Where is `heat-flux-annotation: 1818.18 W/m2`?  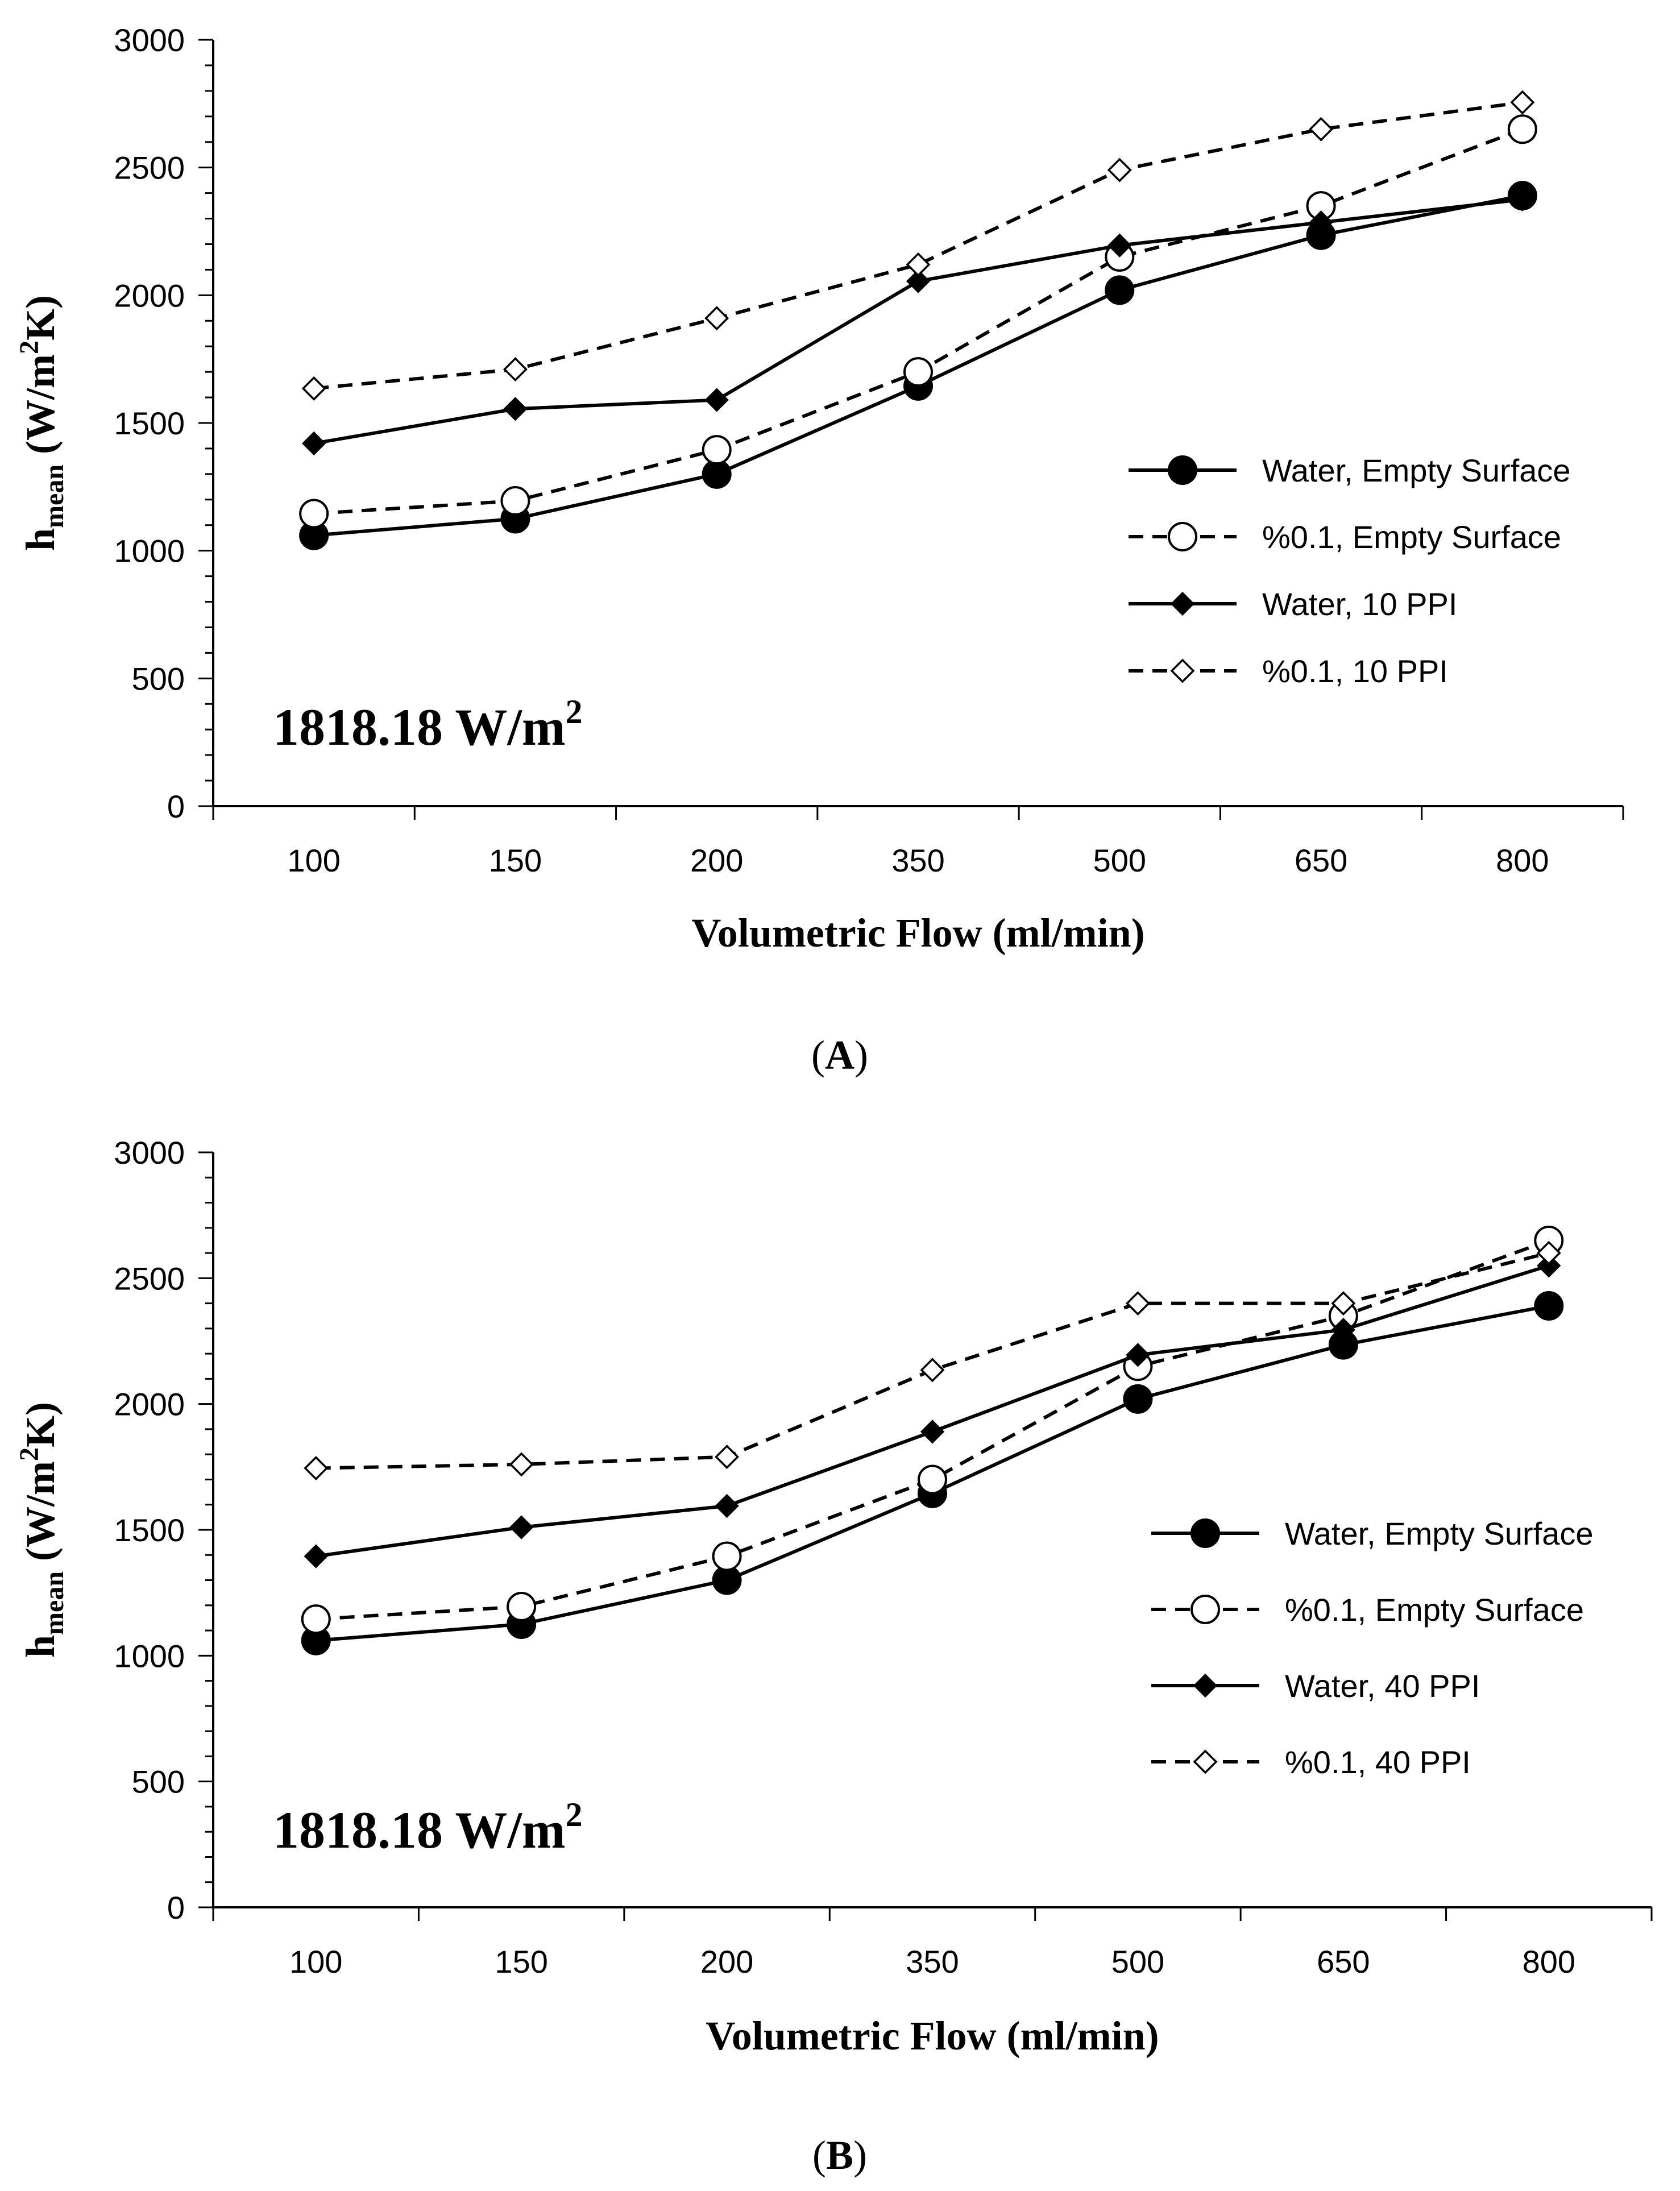
heat-flux-annotation: 1818.18 W/m2 is located at coordinates (428, 1828).